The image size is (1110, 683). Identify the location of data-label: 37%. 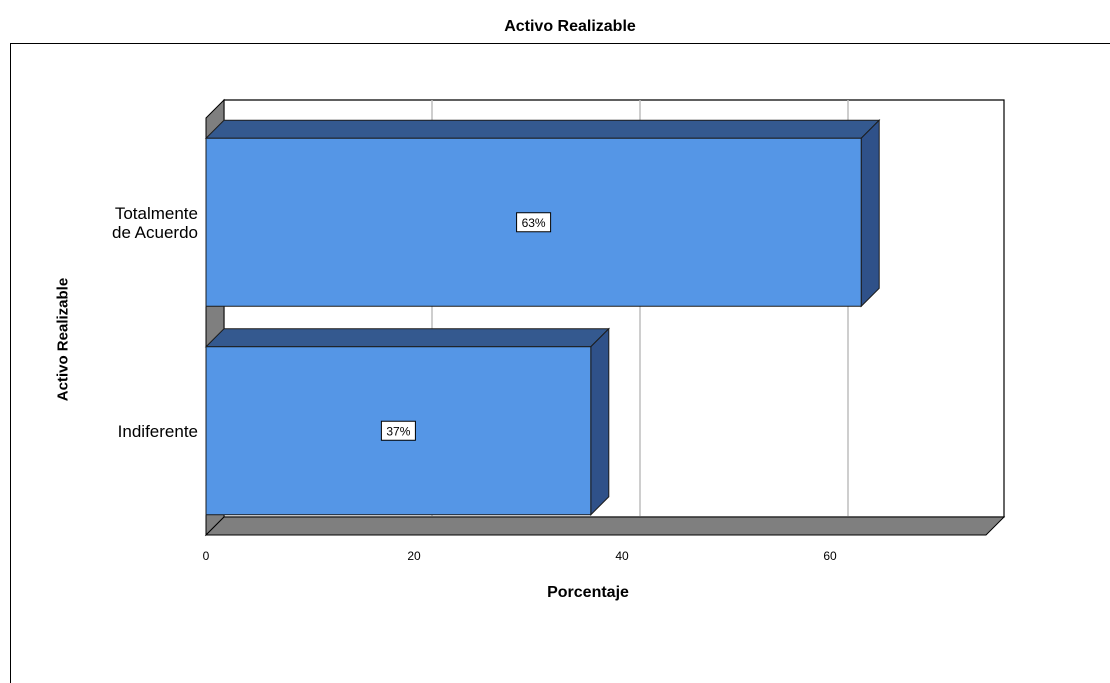
(398, 431).